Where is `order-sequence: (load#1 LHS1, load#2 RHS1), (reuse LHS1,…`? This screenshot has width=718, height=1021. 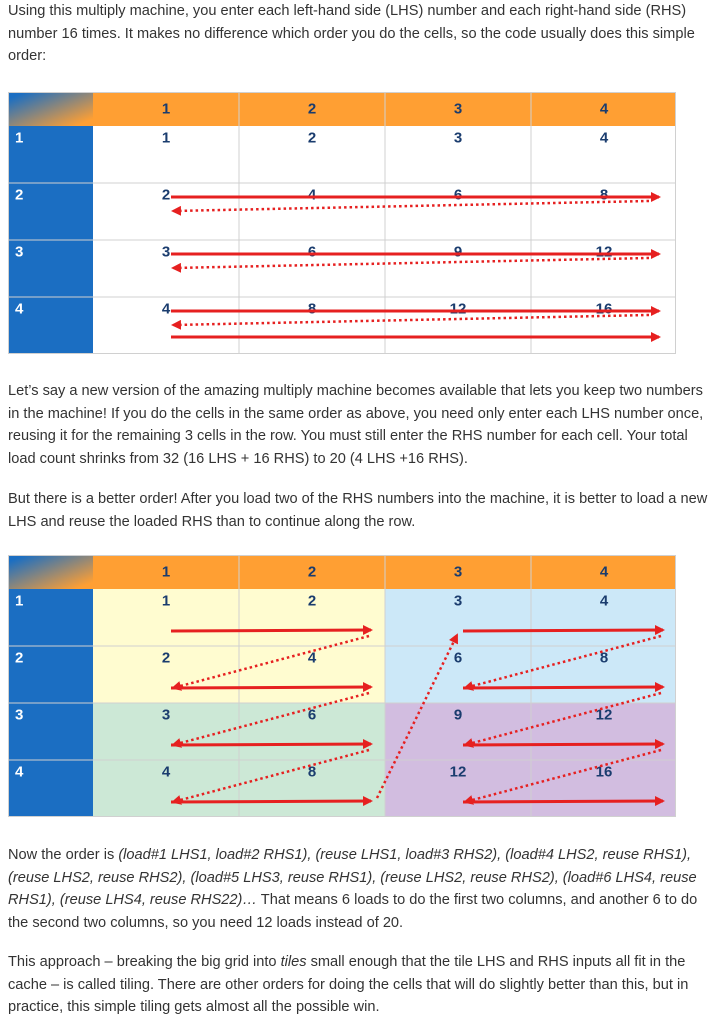 order-sequence: (load#1 LHS1, load#2 RHS1), (reuse LHS1,… is located at coordinates (352, 877).